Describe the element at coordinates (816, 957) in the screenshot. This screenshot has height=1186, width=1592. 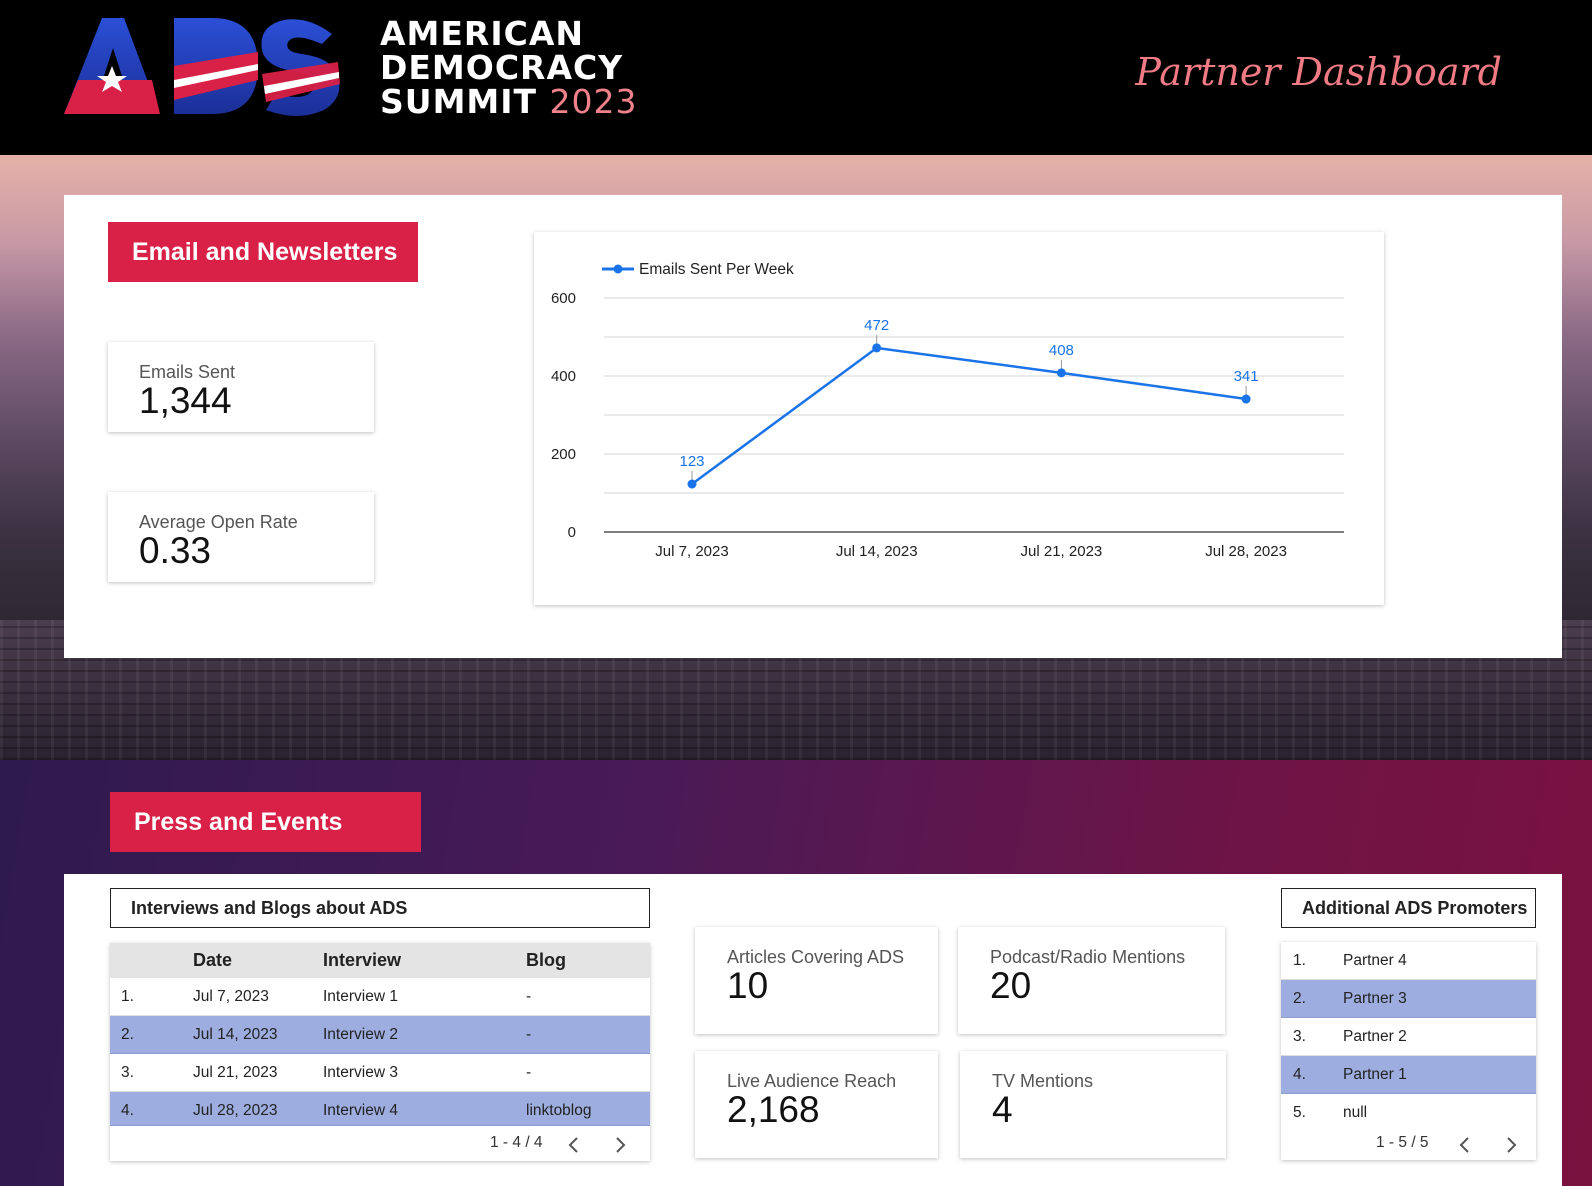
I see `kpi-label: Articles Covering ADS` at that location.